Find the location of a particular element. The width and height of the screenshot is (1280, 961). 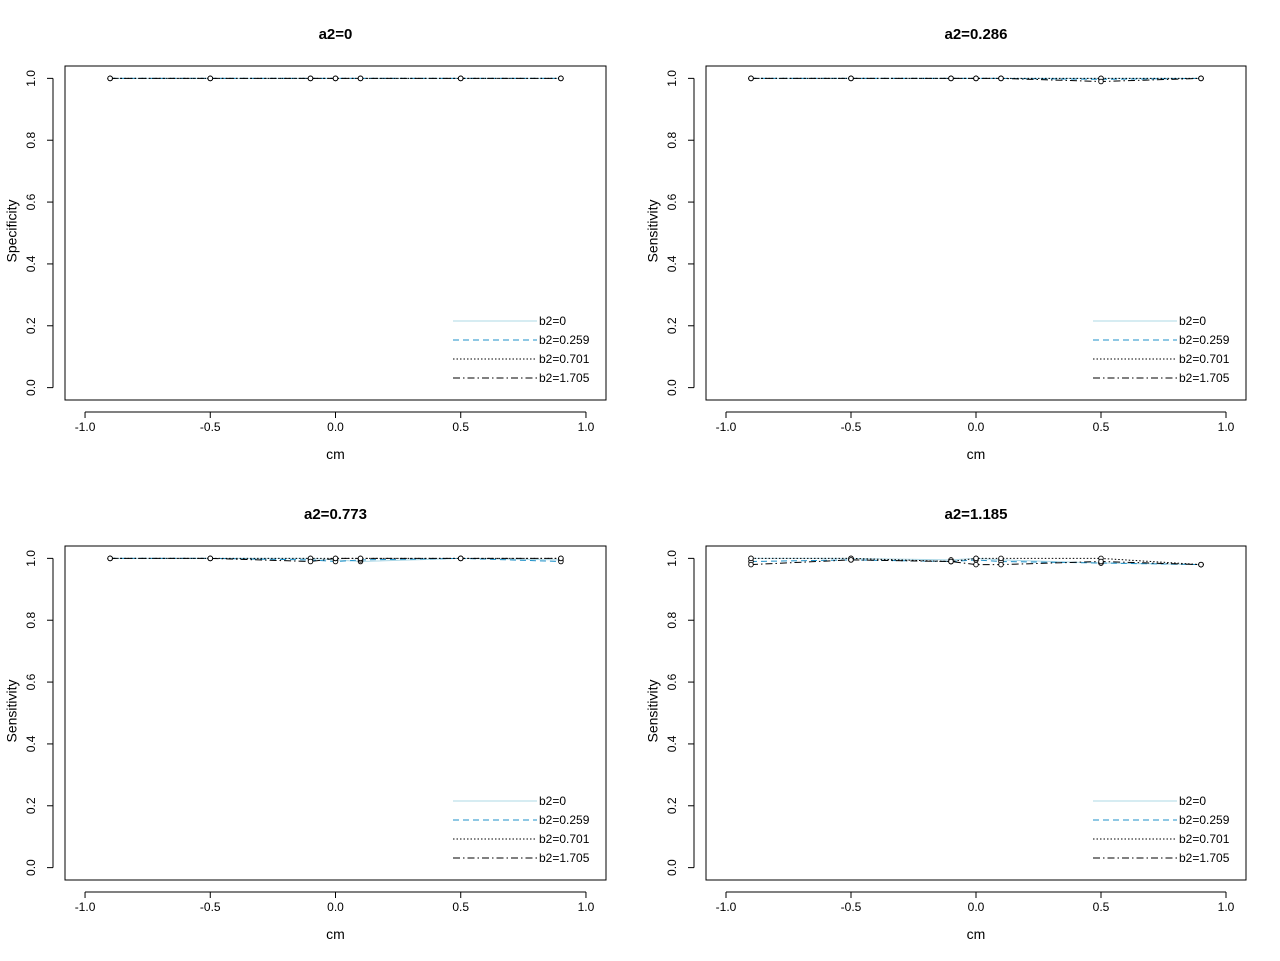

chart-title: a2=0 is located at coordinates (336, 34).